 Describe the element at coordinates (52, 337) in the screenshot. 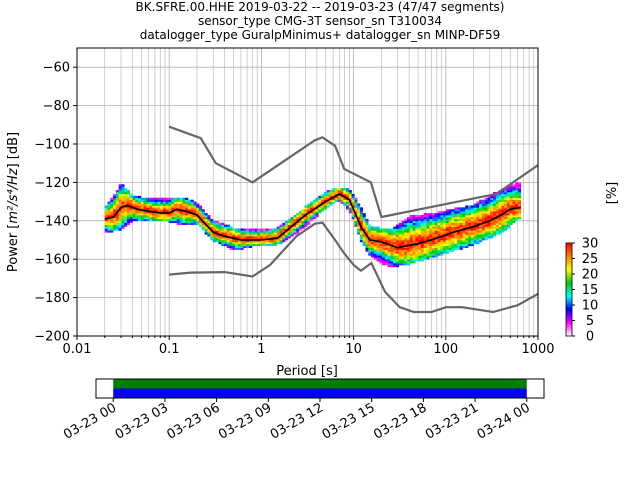

I see `y-tick-label: −200` at that location.